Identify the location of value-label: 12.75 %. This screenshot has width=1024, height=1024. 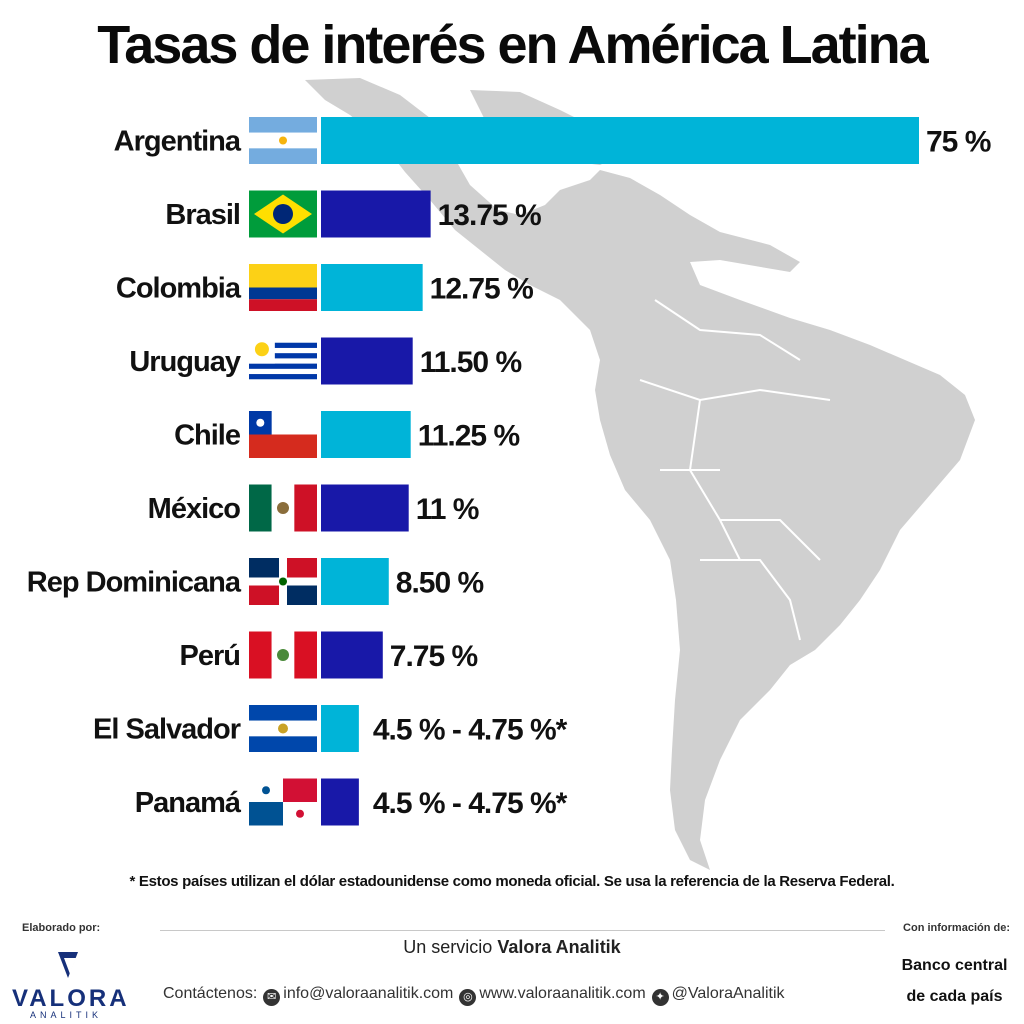
(481, 289).